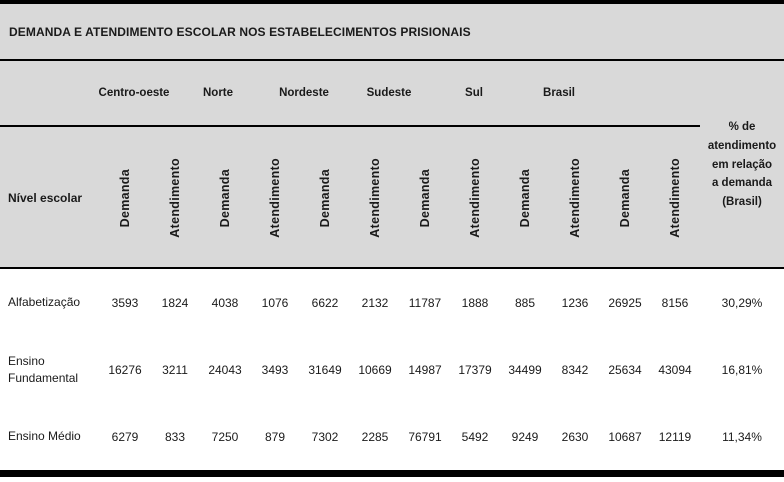 This screenshot has height=482, width=784. What do you see at coordinates (475, 369) in the screenshot?
I see `value-cell: 17379` at bounding box center [475, 369].